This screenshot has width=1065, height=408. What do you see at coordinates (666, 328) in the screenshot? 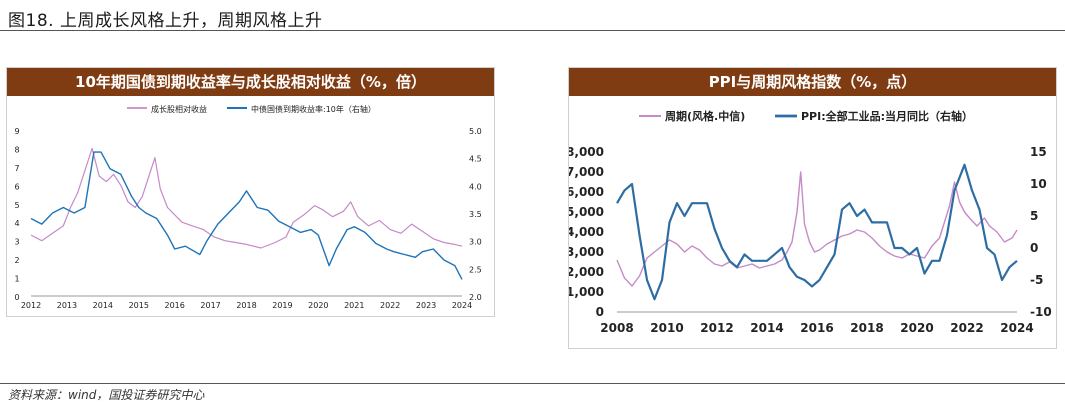
I see `x-tick-label: 2010` at bounding box center [666, 328].